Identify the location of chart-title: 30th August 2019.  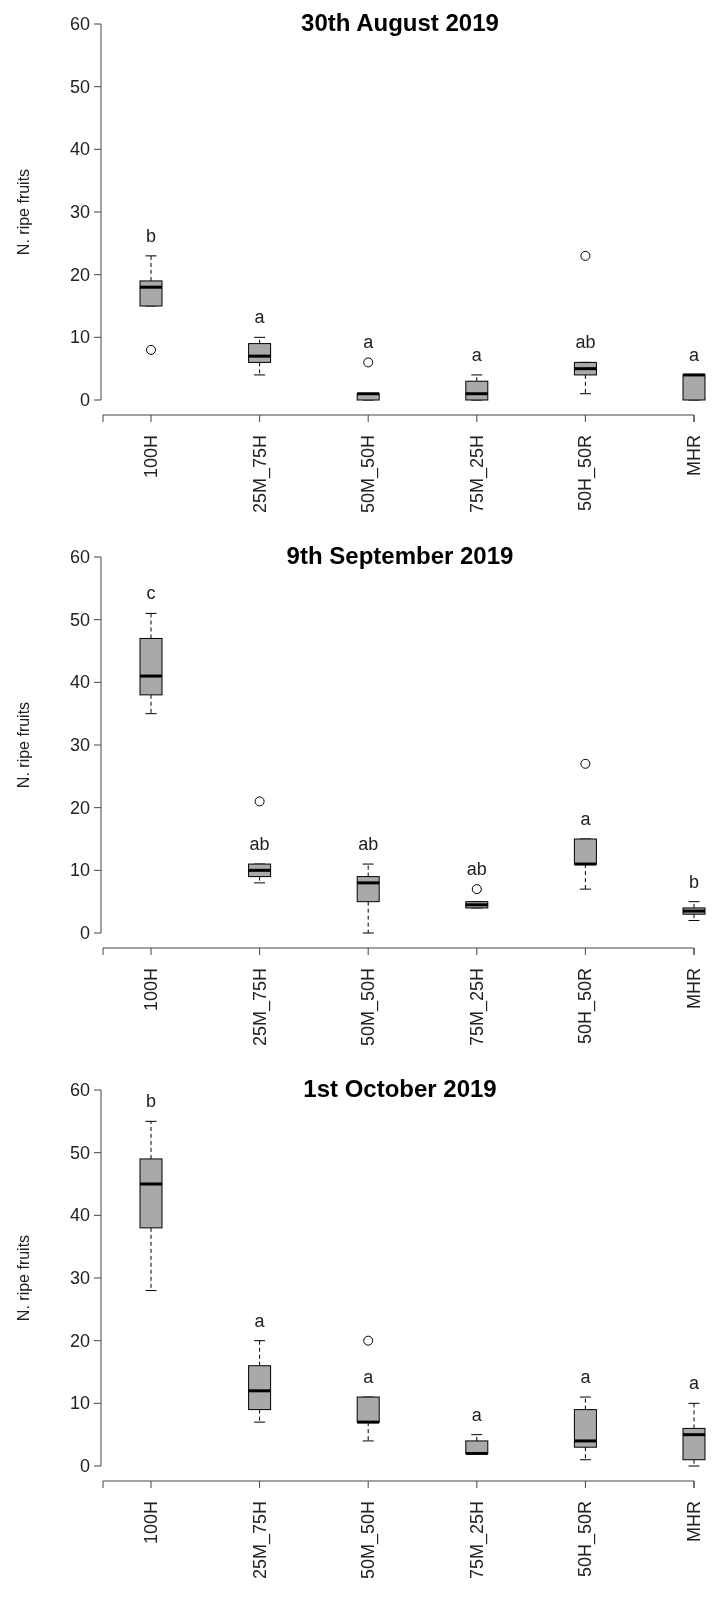
(400, 22).